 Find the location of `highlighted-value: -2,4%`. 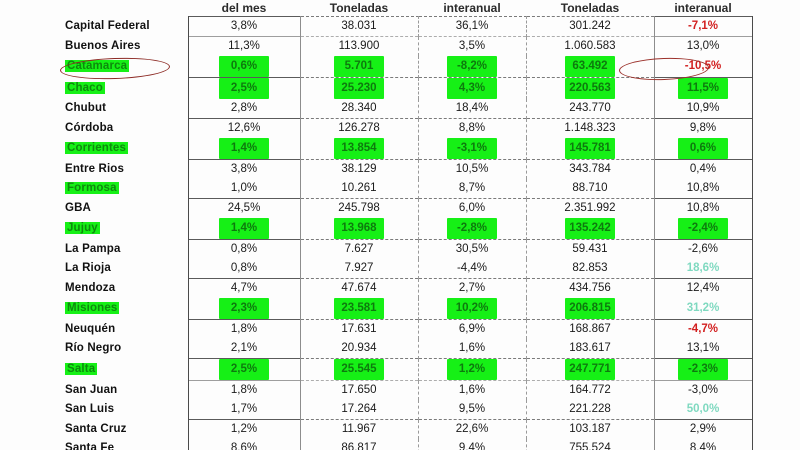

highlighted-value: -2,4% is located at coordinates (703, 228).